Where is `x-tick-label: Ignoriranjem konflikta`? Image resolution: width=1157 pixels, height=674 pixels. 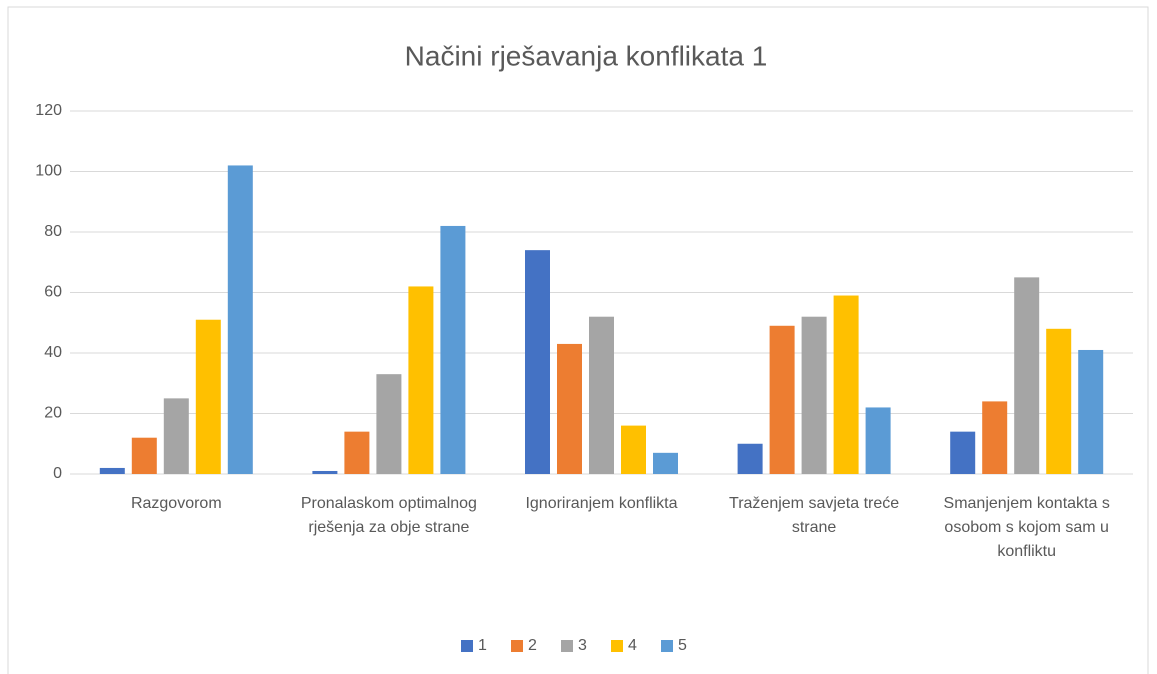
x-tick-label: Ignoriranjem konflikta is located at coordinates (601, 503).